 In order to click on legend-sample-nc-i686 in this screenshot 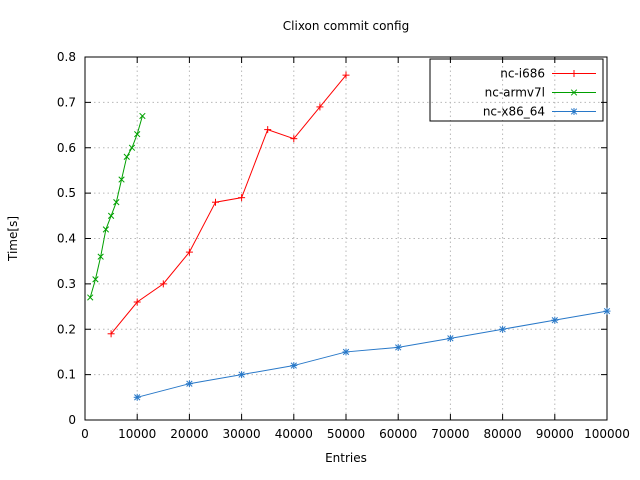, I will do `click(574, 73)`.